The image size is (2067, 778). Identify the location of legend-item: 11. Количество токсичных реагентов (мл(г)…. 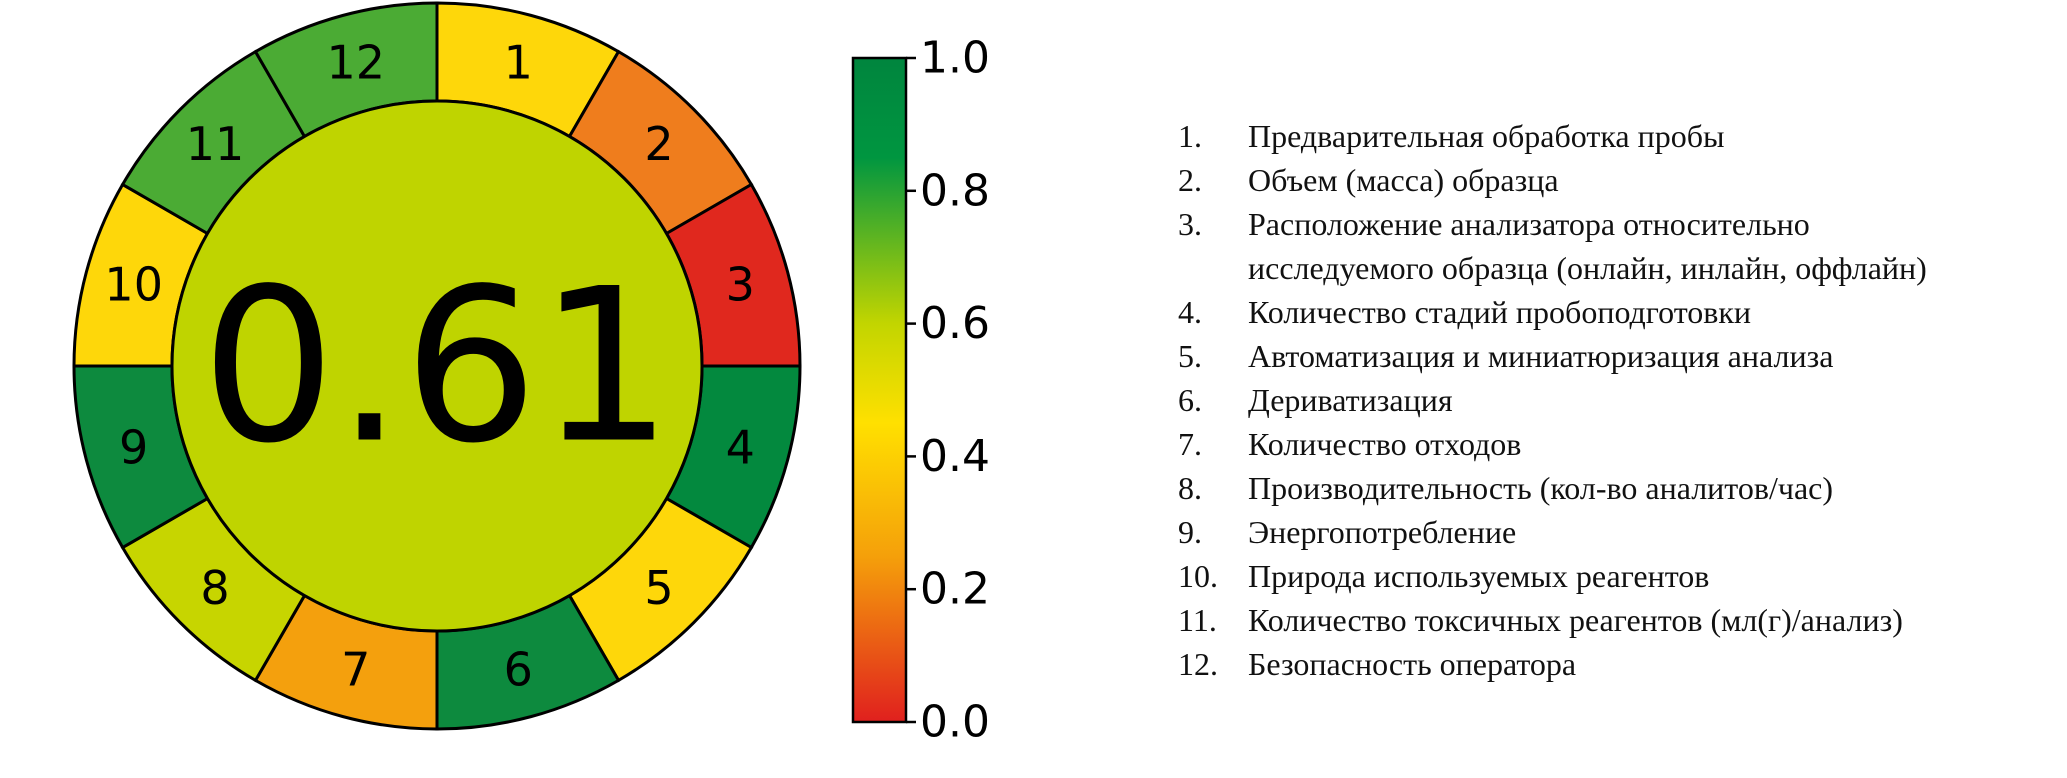
(1552, 620).